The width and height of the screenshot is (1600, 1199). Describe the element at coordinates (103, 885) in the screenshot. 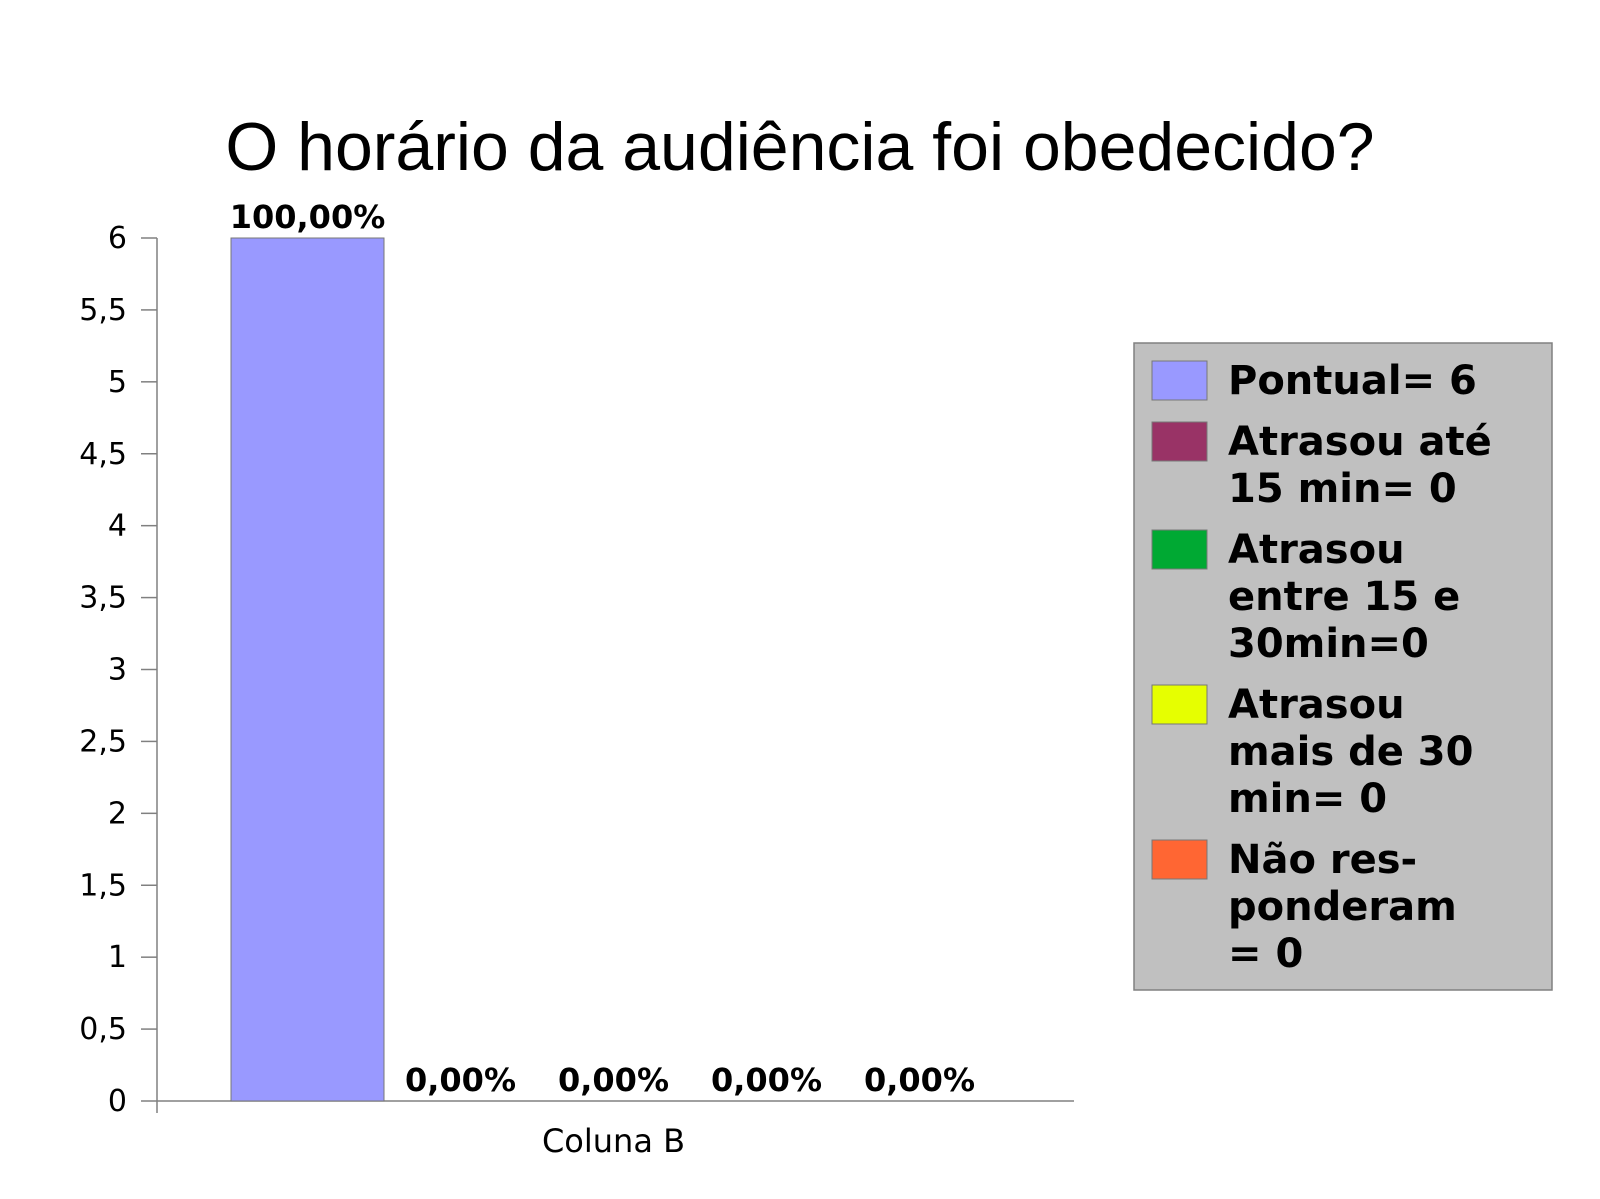

I see `y-tick-label: 1,5` at that location.